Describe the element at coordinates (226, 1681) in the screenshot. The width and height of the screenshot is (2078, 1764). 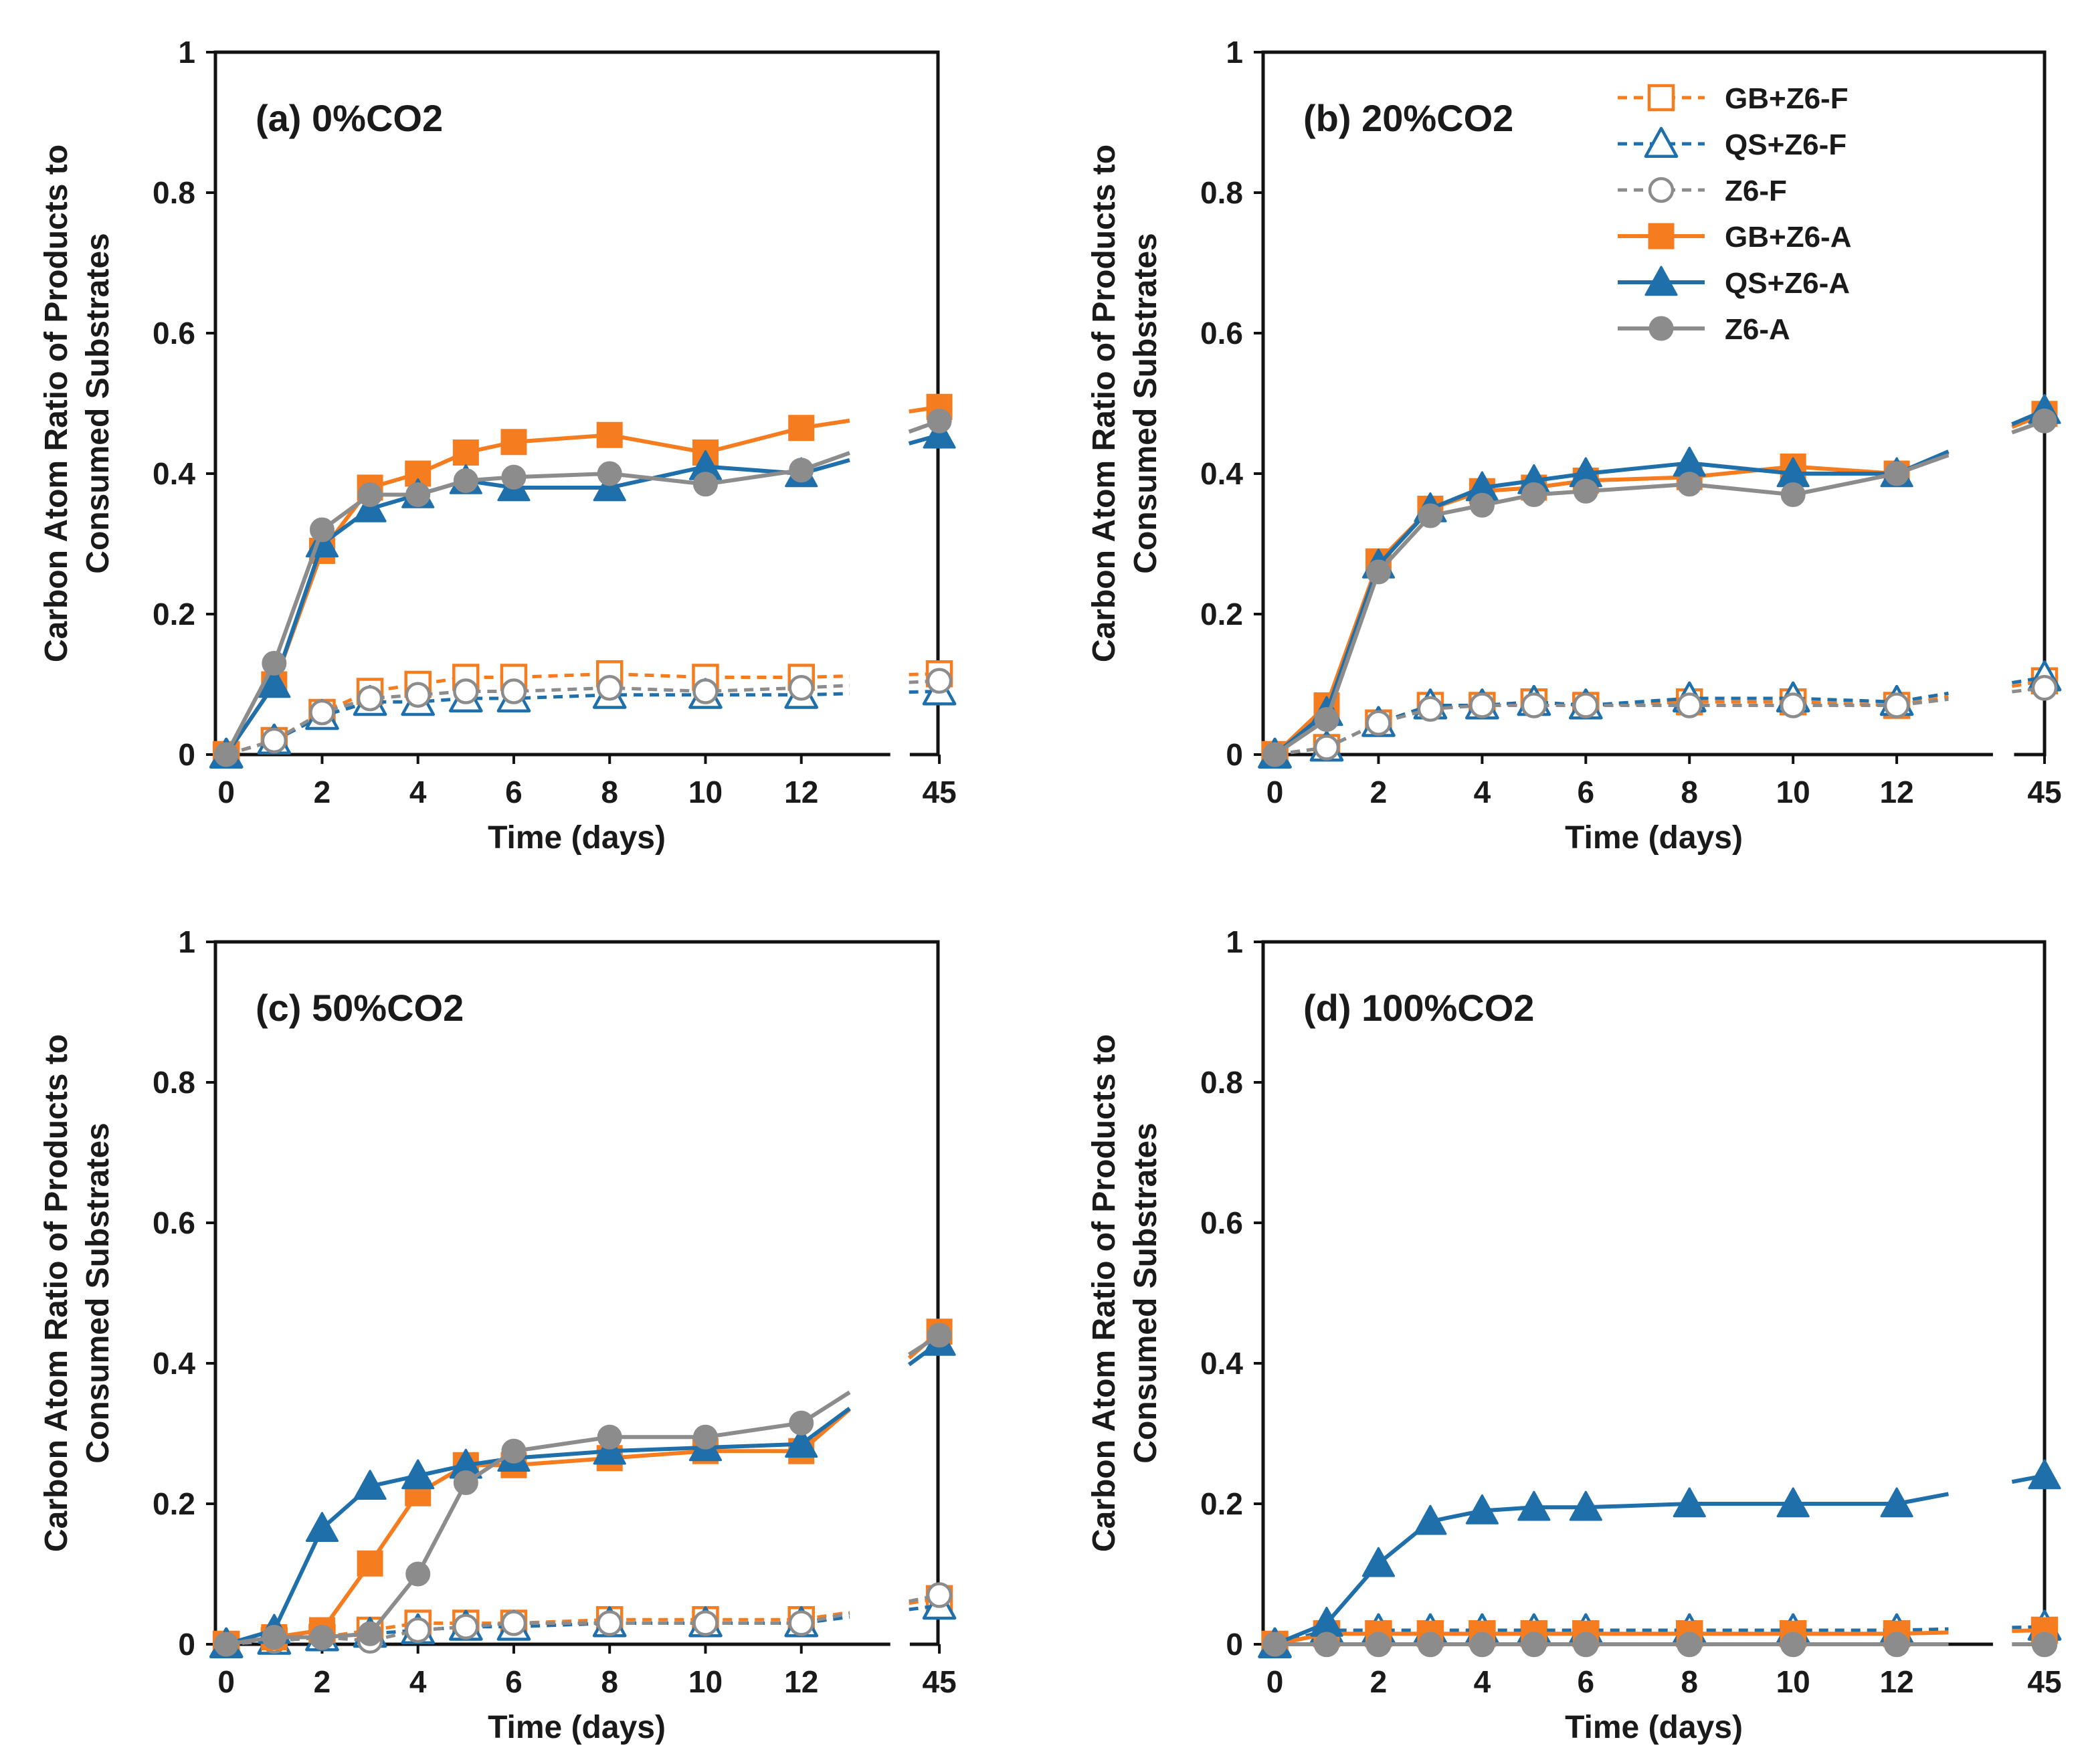
I see `x-tick-label: 0` at that location.